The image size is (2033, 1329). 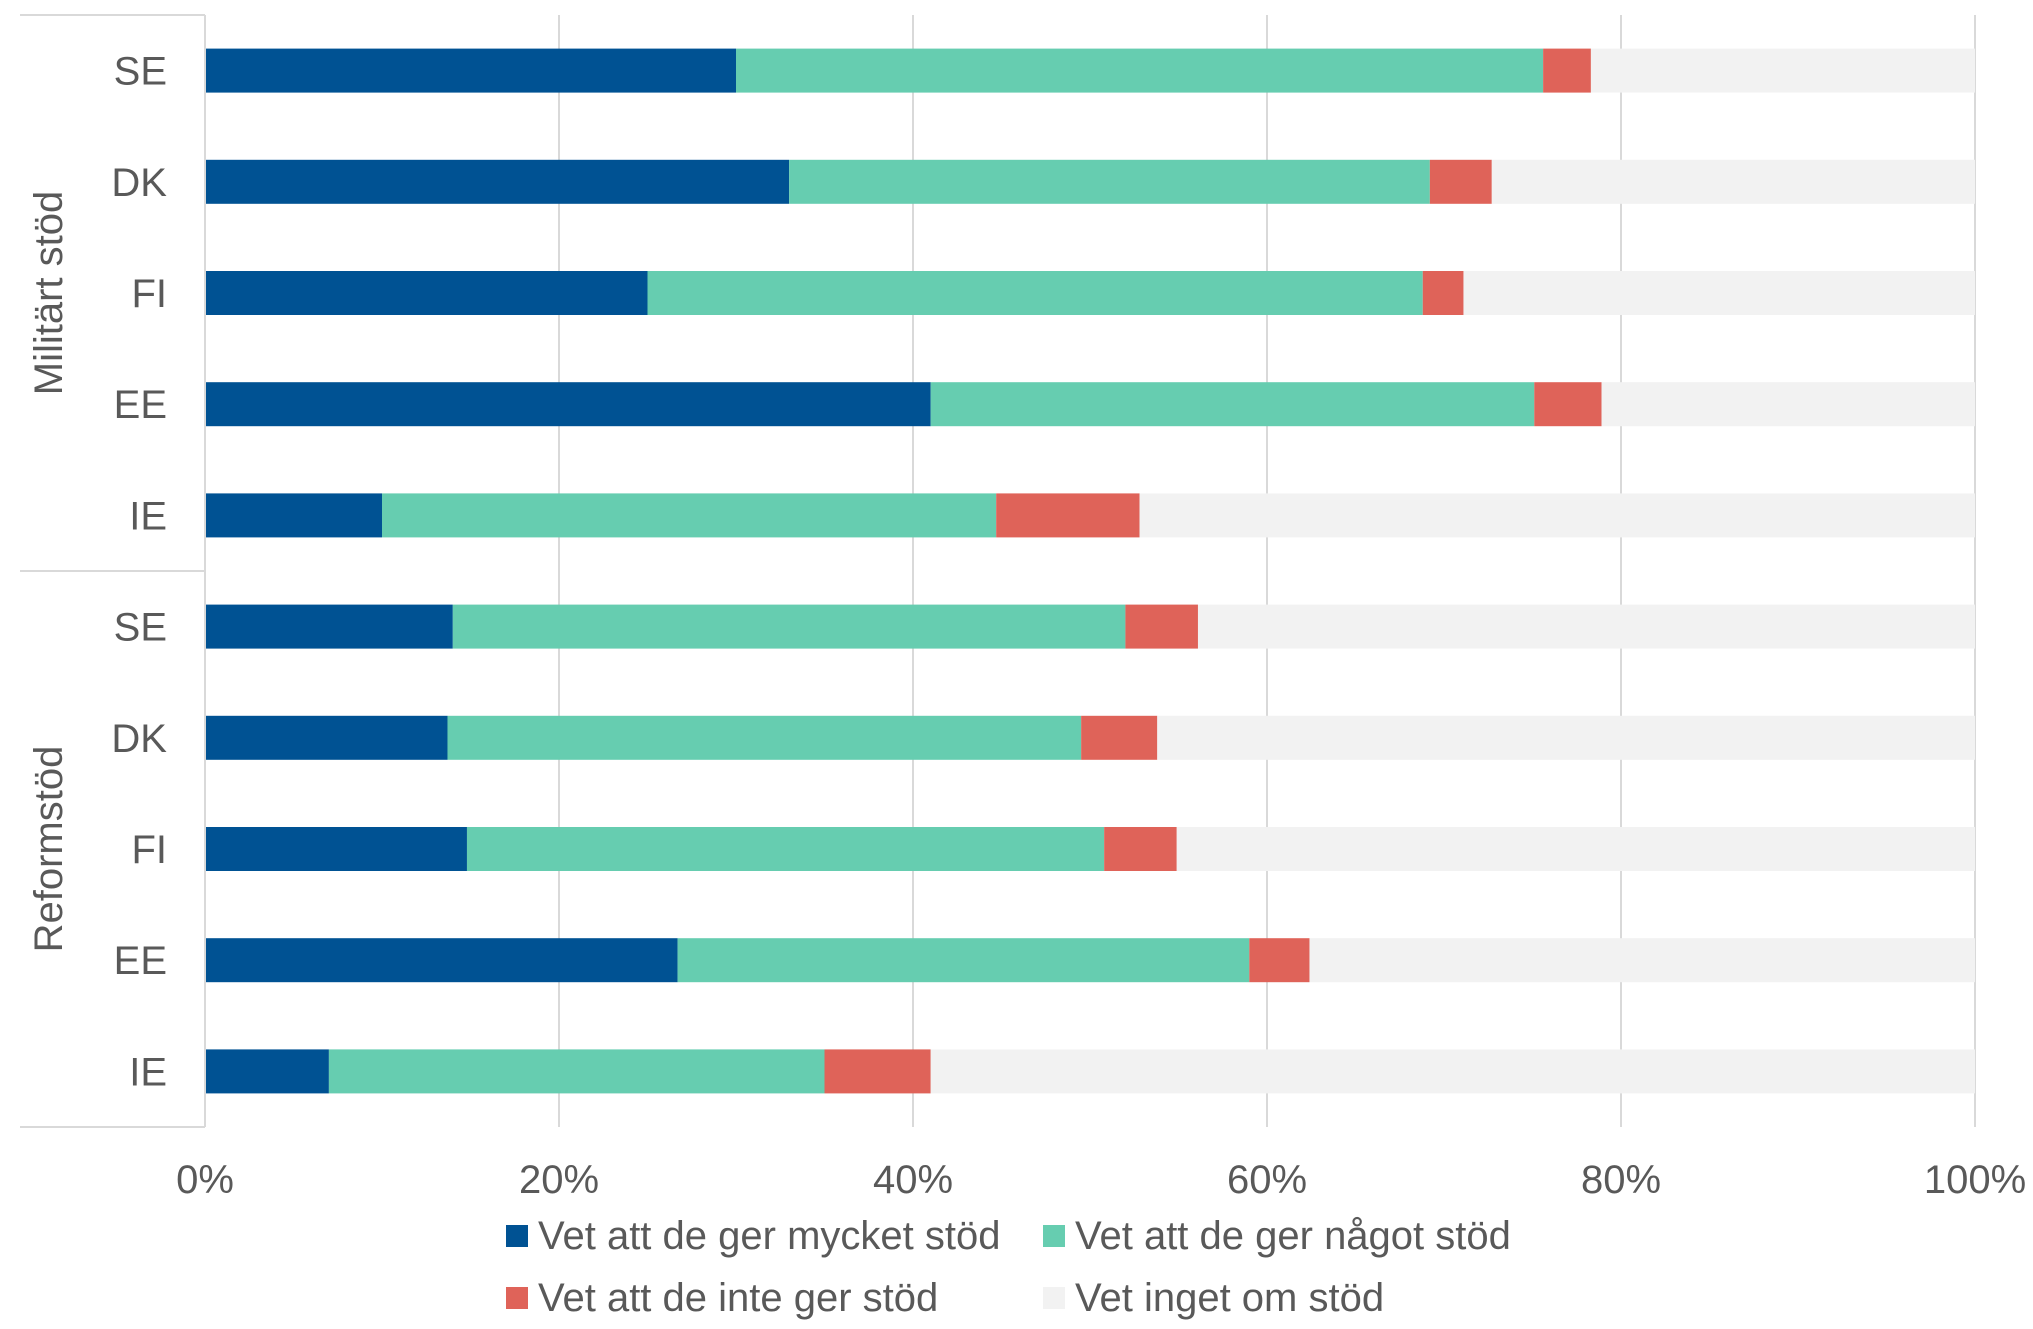 I want to click on x-tick-label: 60%, so click(x=1267, y=1180).